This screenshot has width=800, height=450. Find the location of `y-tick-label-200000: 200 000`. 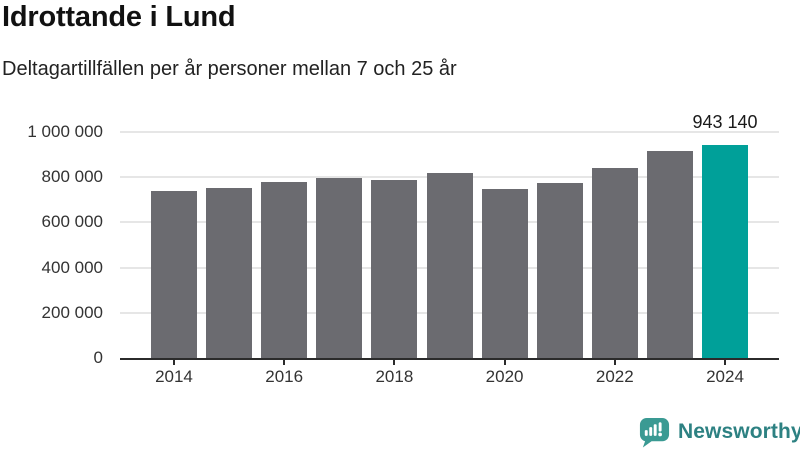

y-tick-label-200000: 200 000 is located at coordinates (72, 312).